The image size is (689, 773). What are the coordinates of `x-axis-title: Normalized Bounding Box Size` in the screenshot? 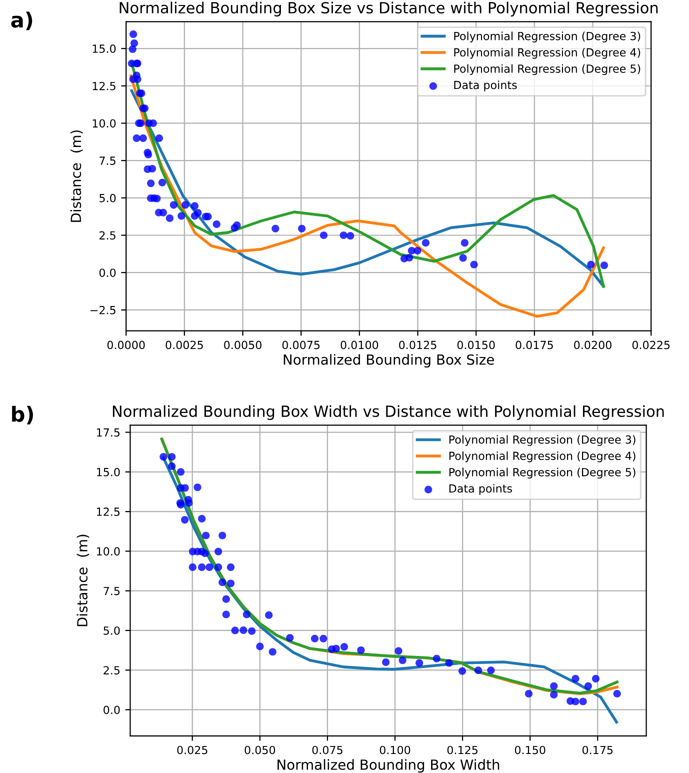 It's located at (389, 361).